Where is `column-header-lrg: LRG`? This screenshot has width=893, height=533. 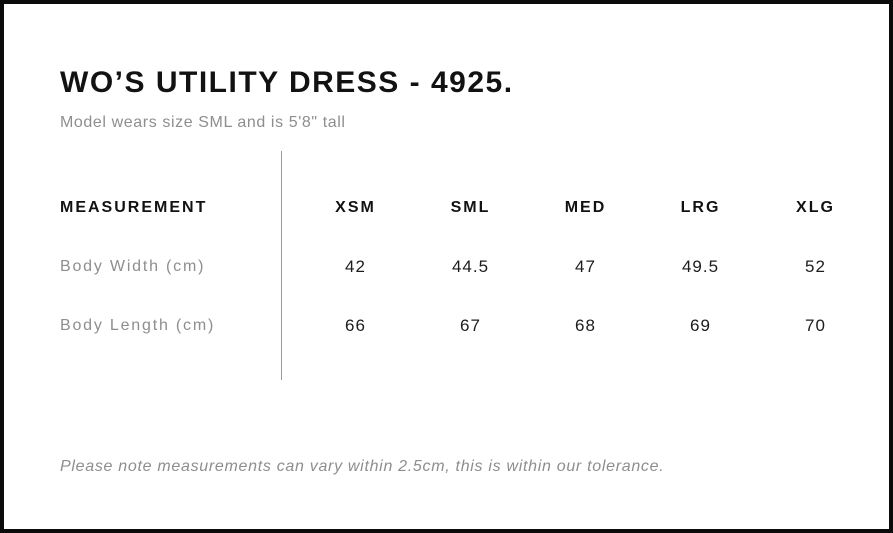 column-header-lrg: LRG is located at coordinates (700, 207).